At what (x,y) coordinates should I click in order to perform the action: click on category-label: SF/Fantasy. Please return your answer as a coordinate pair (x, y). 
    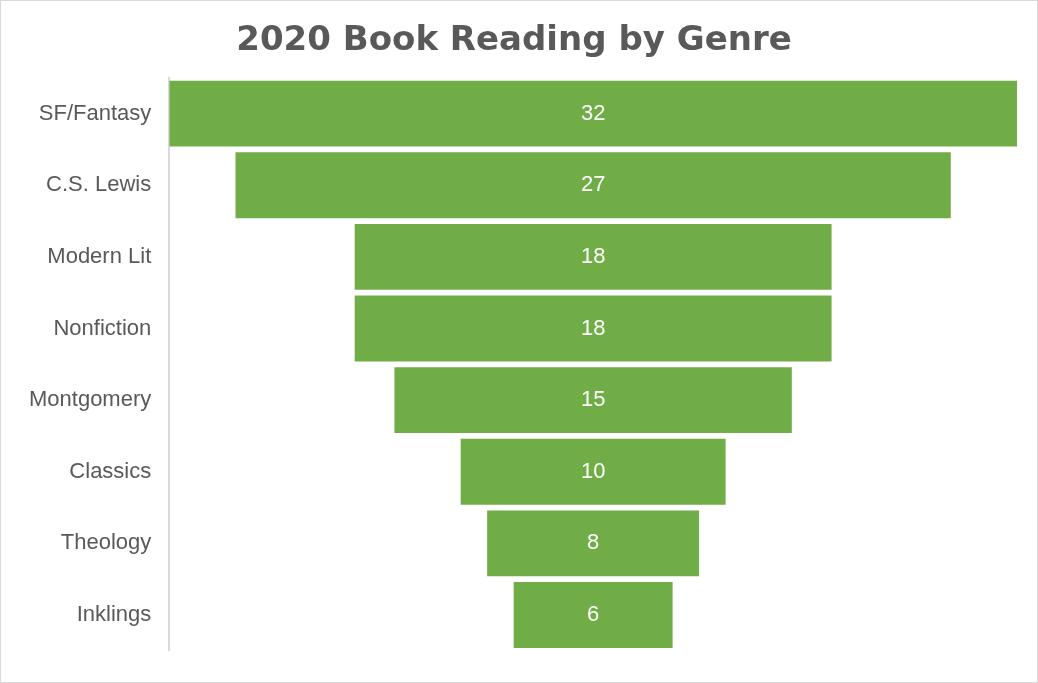
    Looking at the image, I should click on (95, 112).